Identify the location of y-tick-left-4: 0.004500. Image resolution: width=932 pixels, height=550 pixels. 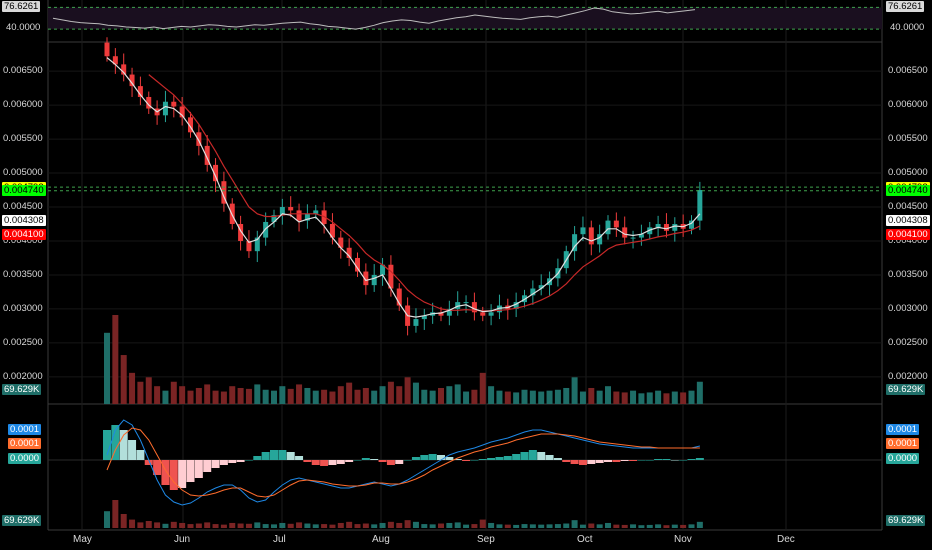
(23, 207).